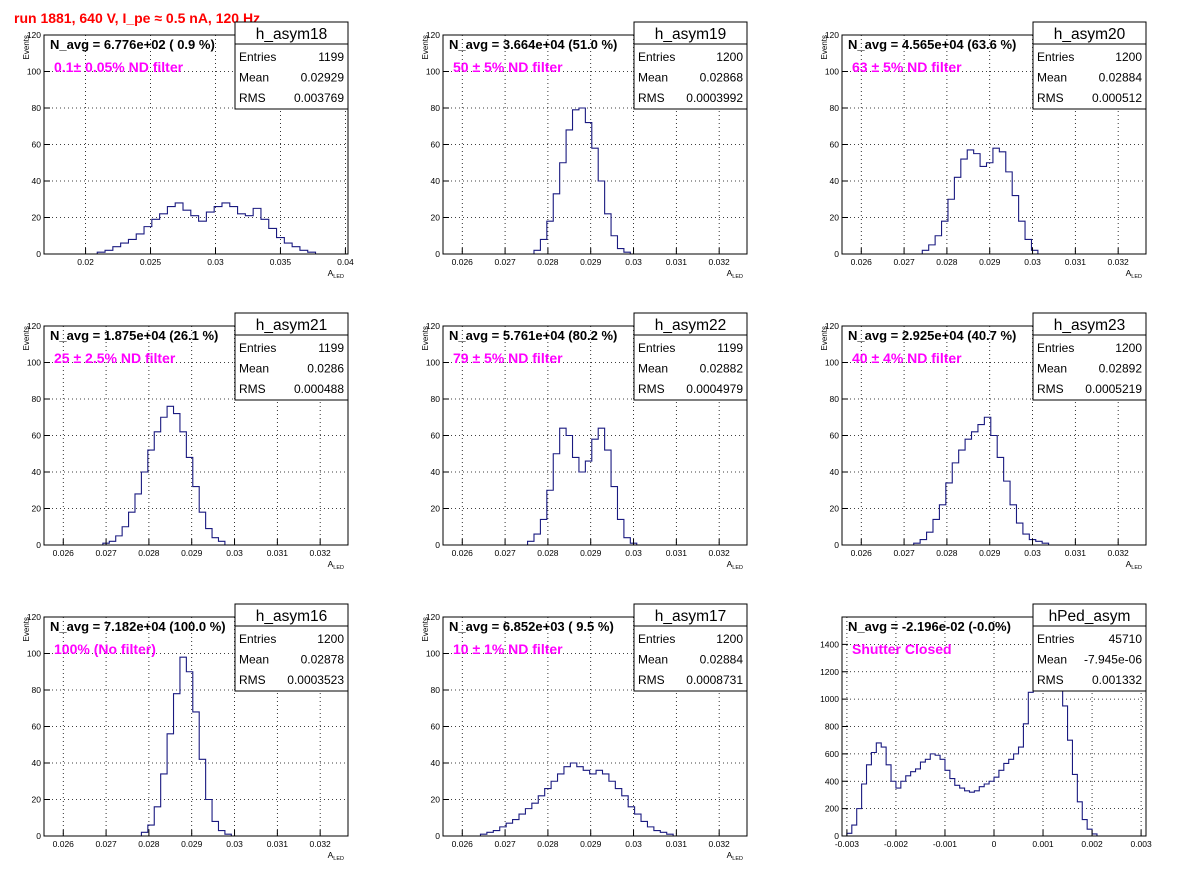  Describe the element at coordinates (691, 34) in the screenshot. I see `histogram-name: h_asym19` at that location.